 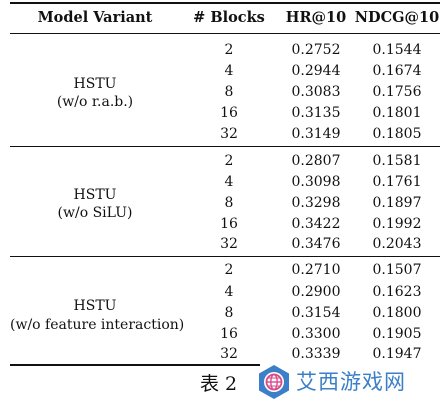 What do you see at coordinates (351, 382) in the screenshot?
I see `watermark-text: 艾西游戏网` at bounding box center [351, 382].